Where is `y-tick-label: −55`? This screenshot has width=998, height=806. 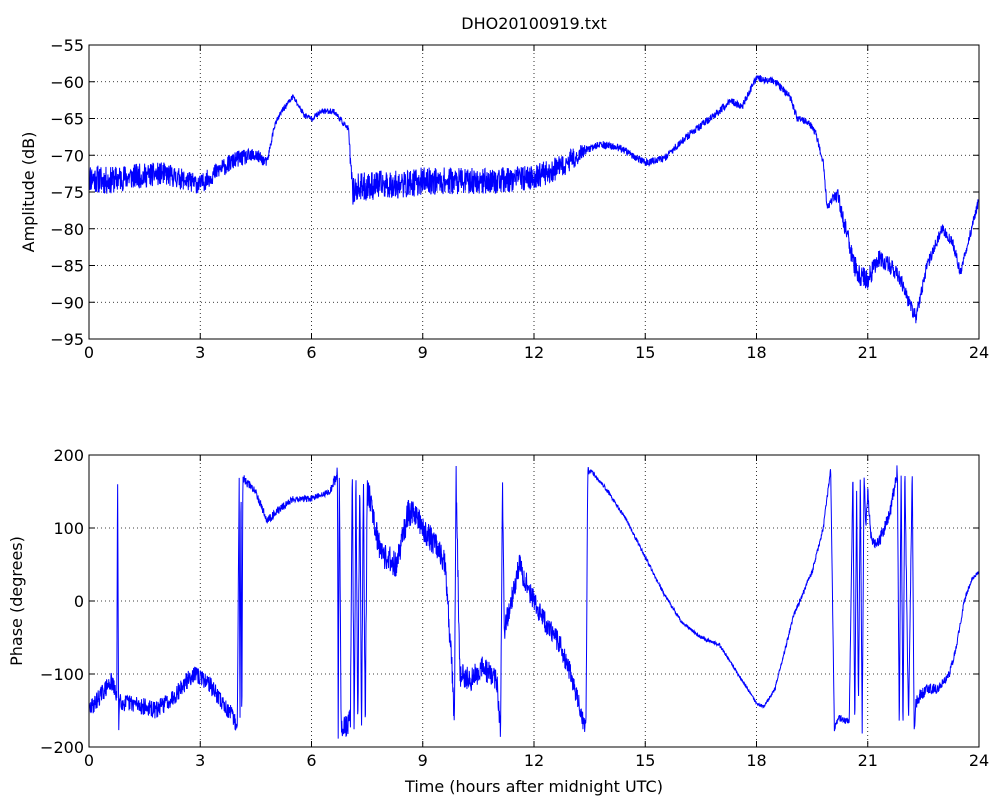 y-tick-label: −55 is located at coordinates (67, 45).